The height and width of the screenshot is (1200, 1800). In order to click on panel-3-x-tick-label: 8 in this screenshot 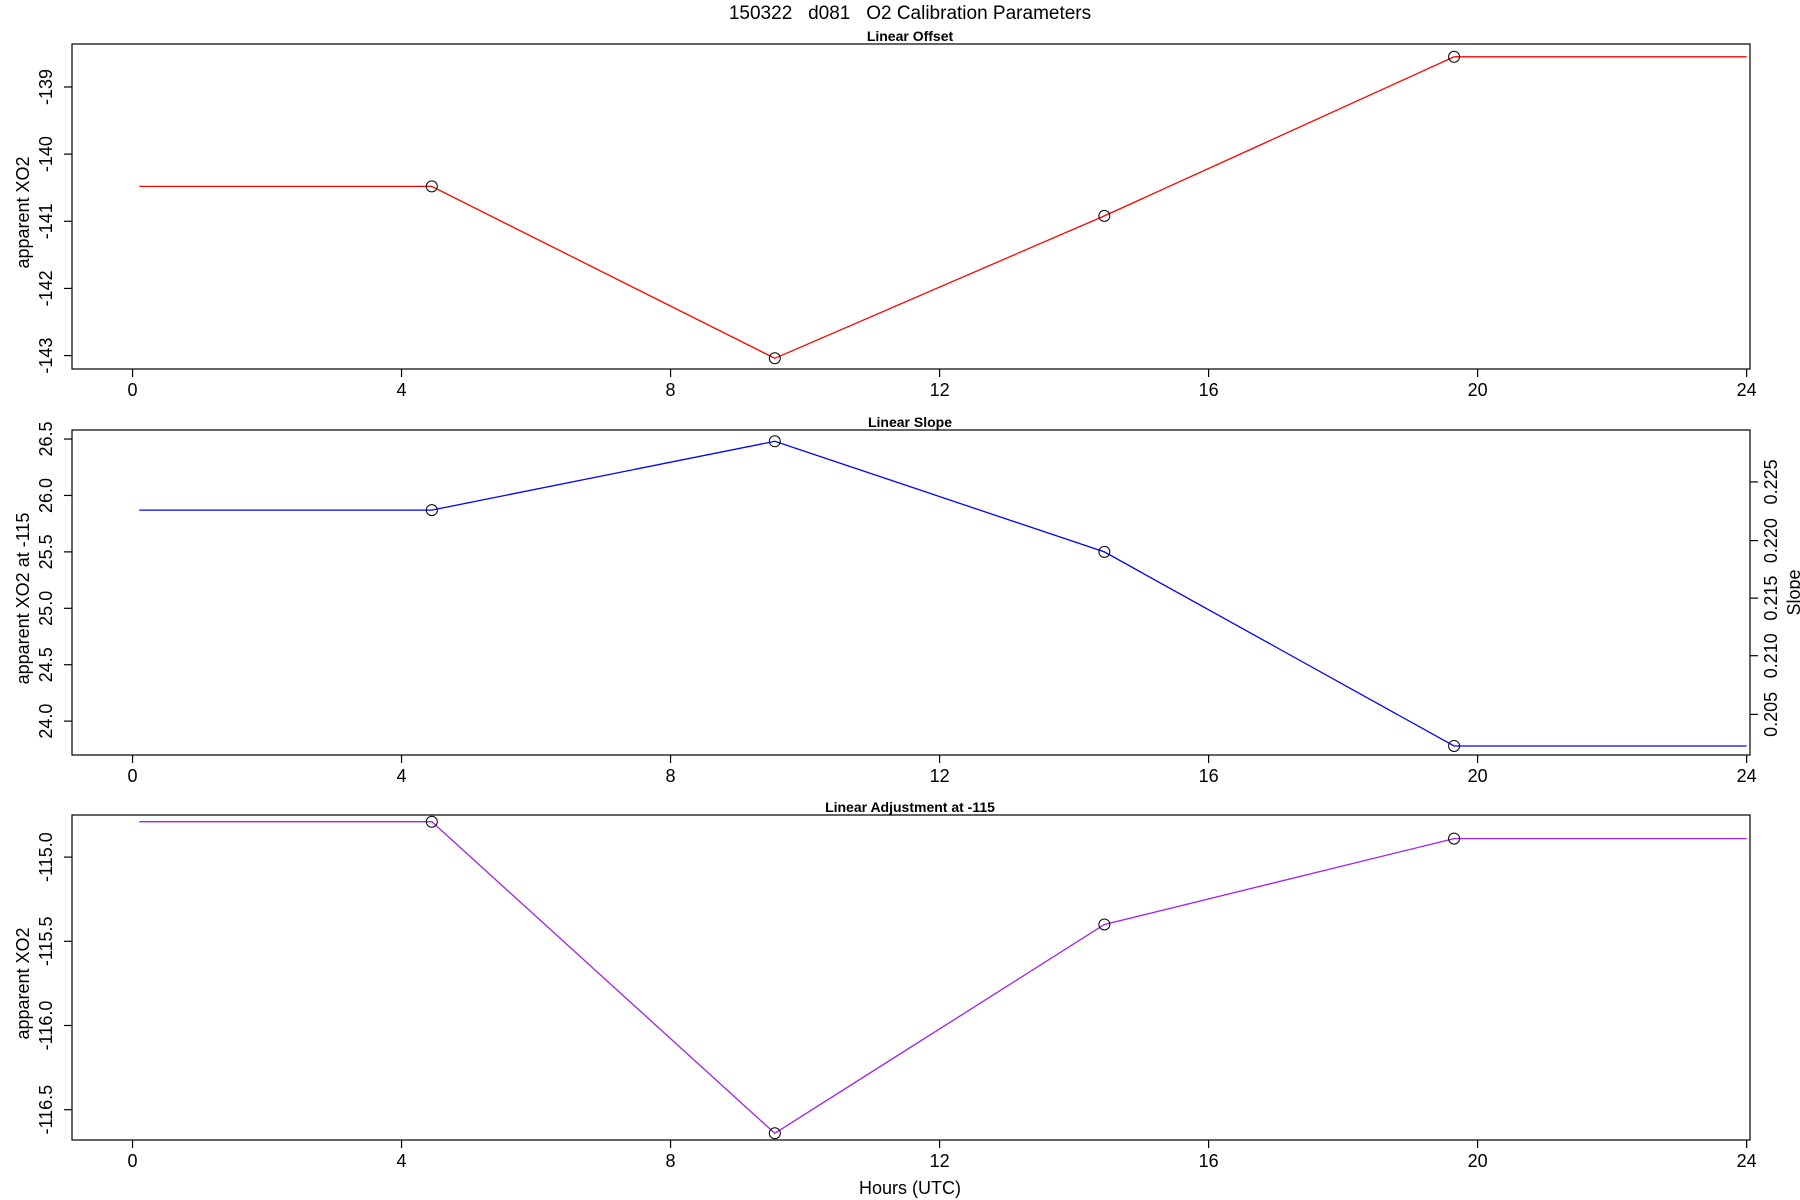, I will do `click(671, 1161)`.